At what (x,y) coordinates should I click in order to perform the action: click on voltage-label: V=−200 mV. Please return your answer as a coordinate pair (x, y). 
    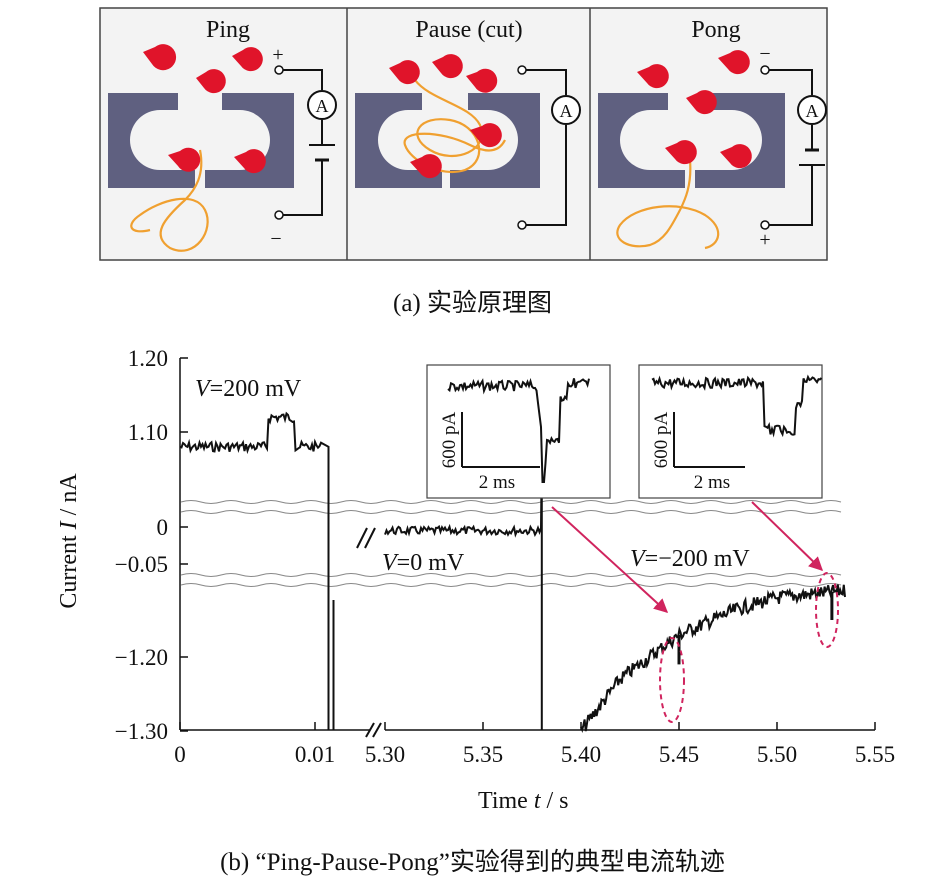
    Looking at the image, I should click on (690, 559).